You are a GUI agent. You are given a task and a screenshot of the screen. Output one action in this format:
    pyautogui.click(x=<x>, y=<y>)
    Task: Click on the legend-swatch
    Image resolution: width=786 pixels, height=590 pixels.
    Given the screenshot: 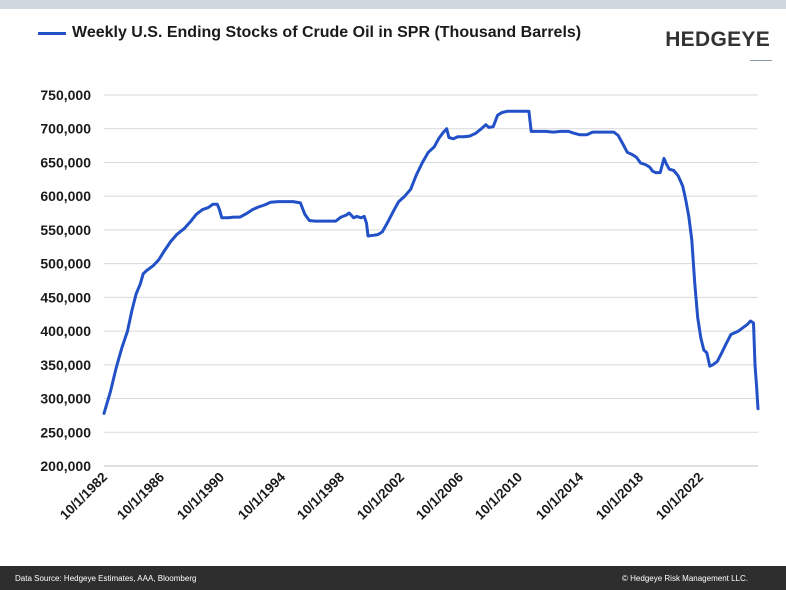 What is the action you would take?
    pyautogui.click(x=52, y=33)
    